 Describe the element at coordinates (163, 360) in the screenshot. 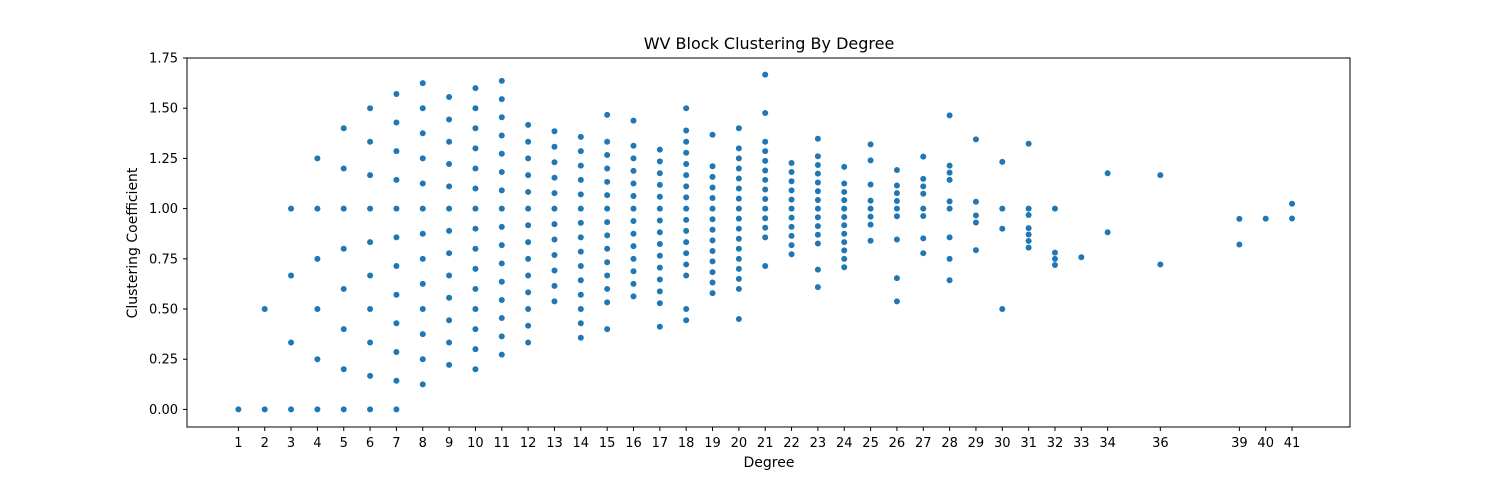

I see `y-tick-label: 0.25` at that location.